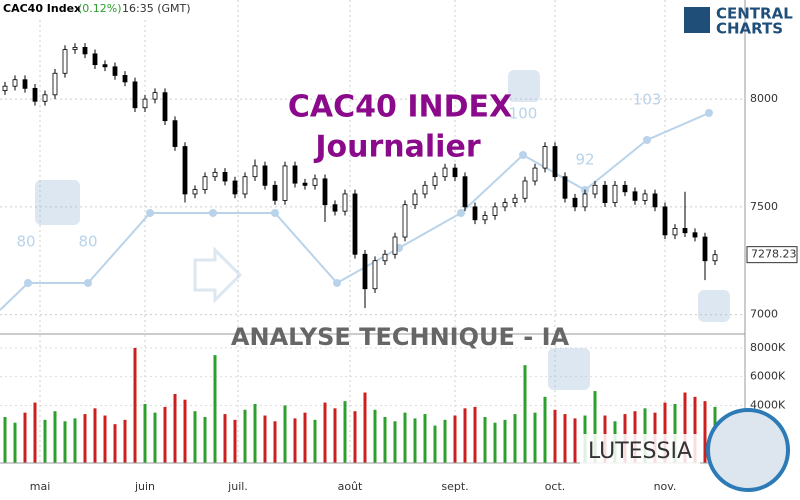 The width and height of the screenshot is (800, 500). Describe the element at coordinates (100, 8) in the screenshot. I see `header-bg` at that location.